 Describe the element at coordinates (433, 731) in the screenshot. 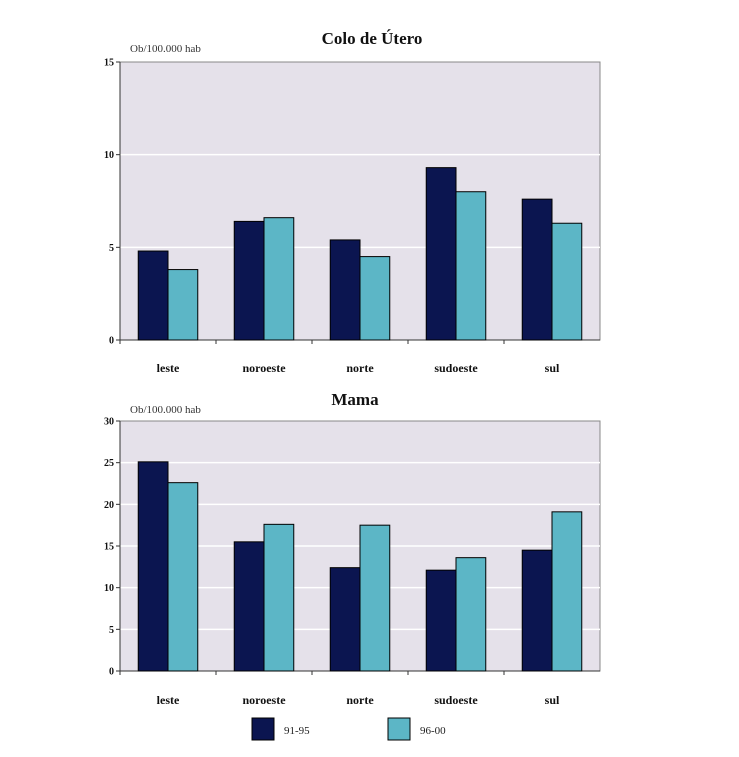

I see `legend-label: 96-00` at that location.